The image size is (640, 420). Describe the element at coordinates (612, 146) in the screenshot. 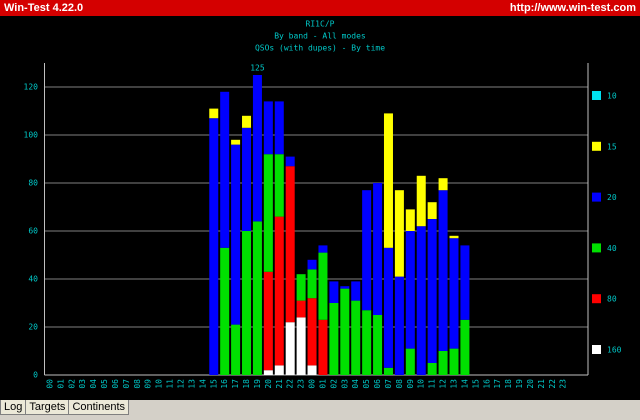

I see `legend-label: 15` at that location.